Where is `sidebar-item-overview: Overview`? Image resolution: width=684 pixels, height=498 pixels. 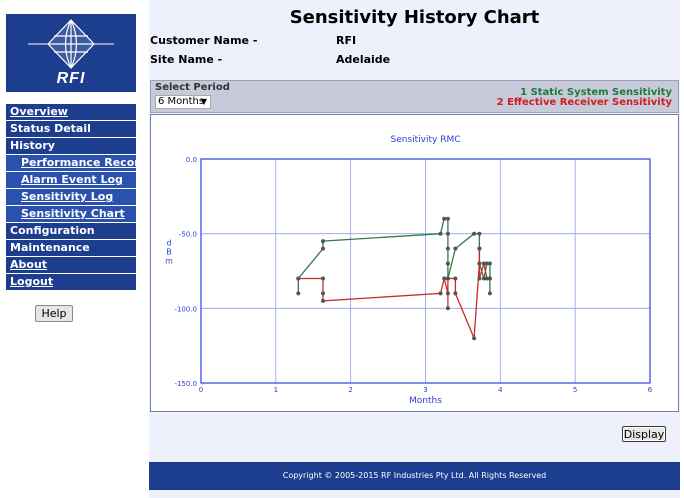 sidebar-item-overview: Overview is located at coordinates (71, 112).